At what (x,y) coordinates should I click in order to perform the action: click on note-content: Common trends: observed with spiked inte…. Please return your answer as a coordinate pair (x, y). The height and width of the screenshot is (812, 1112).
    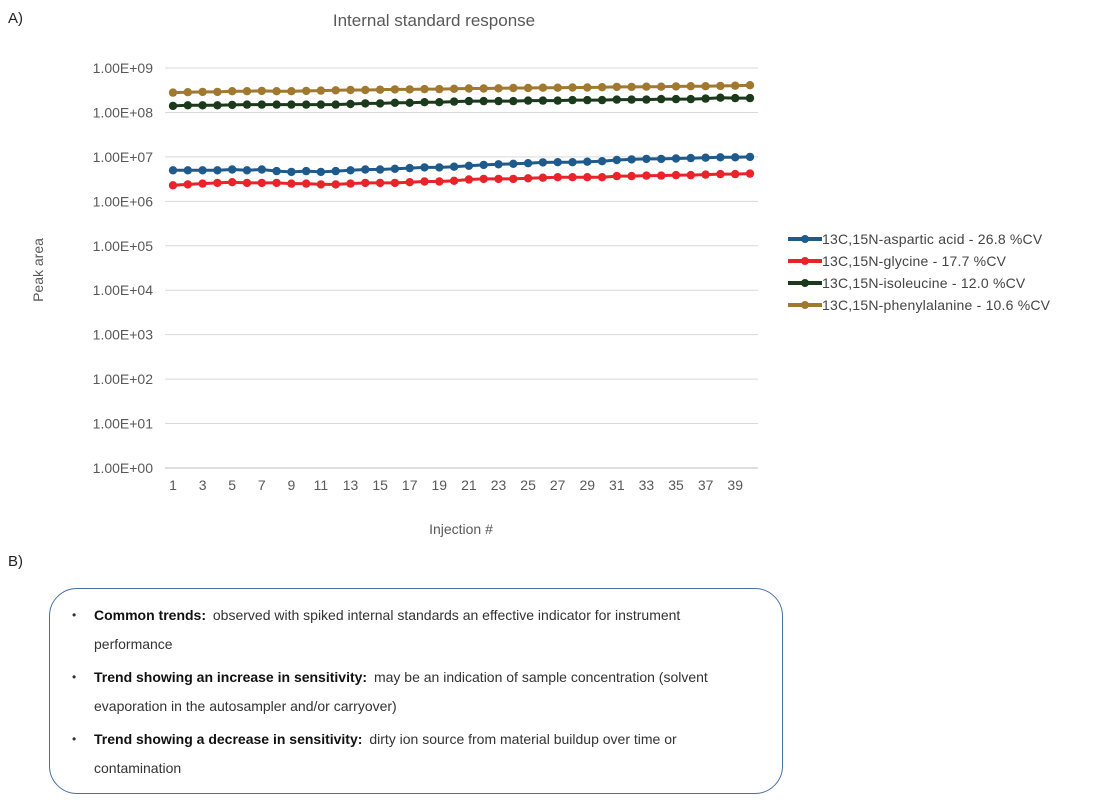
    Looking at the image, I should click on (428, 630).